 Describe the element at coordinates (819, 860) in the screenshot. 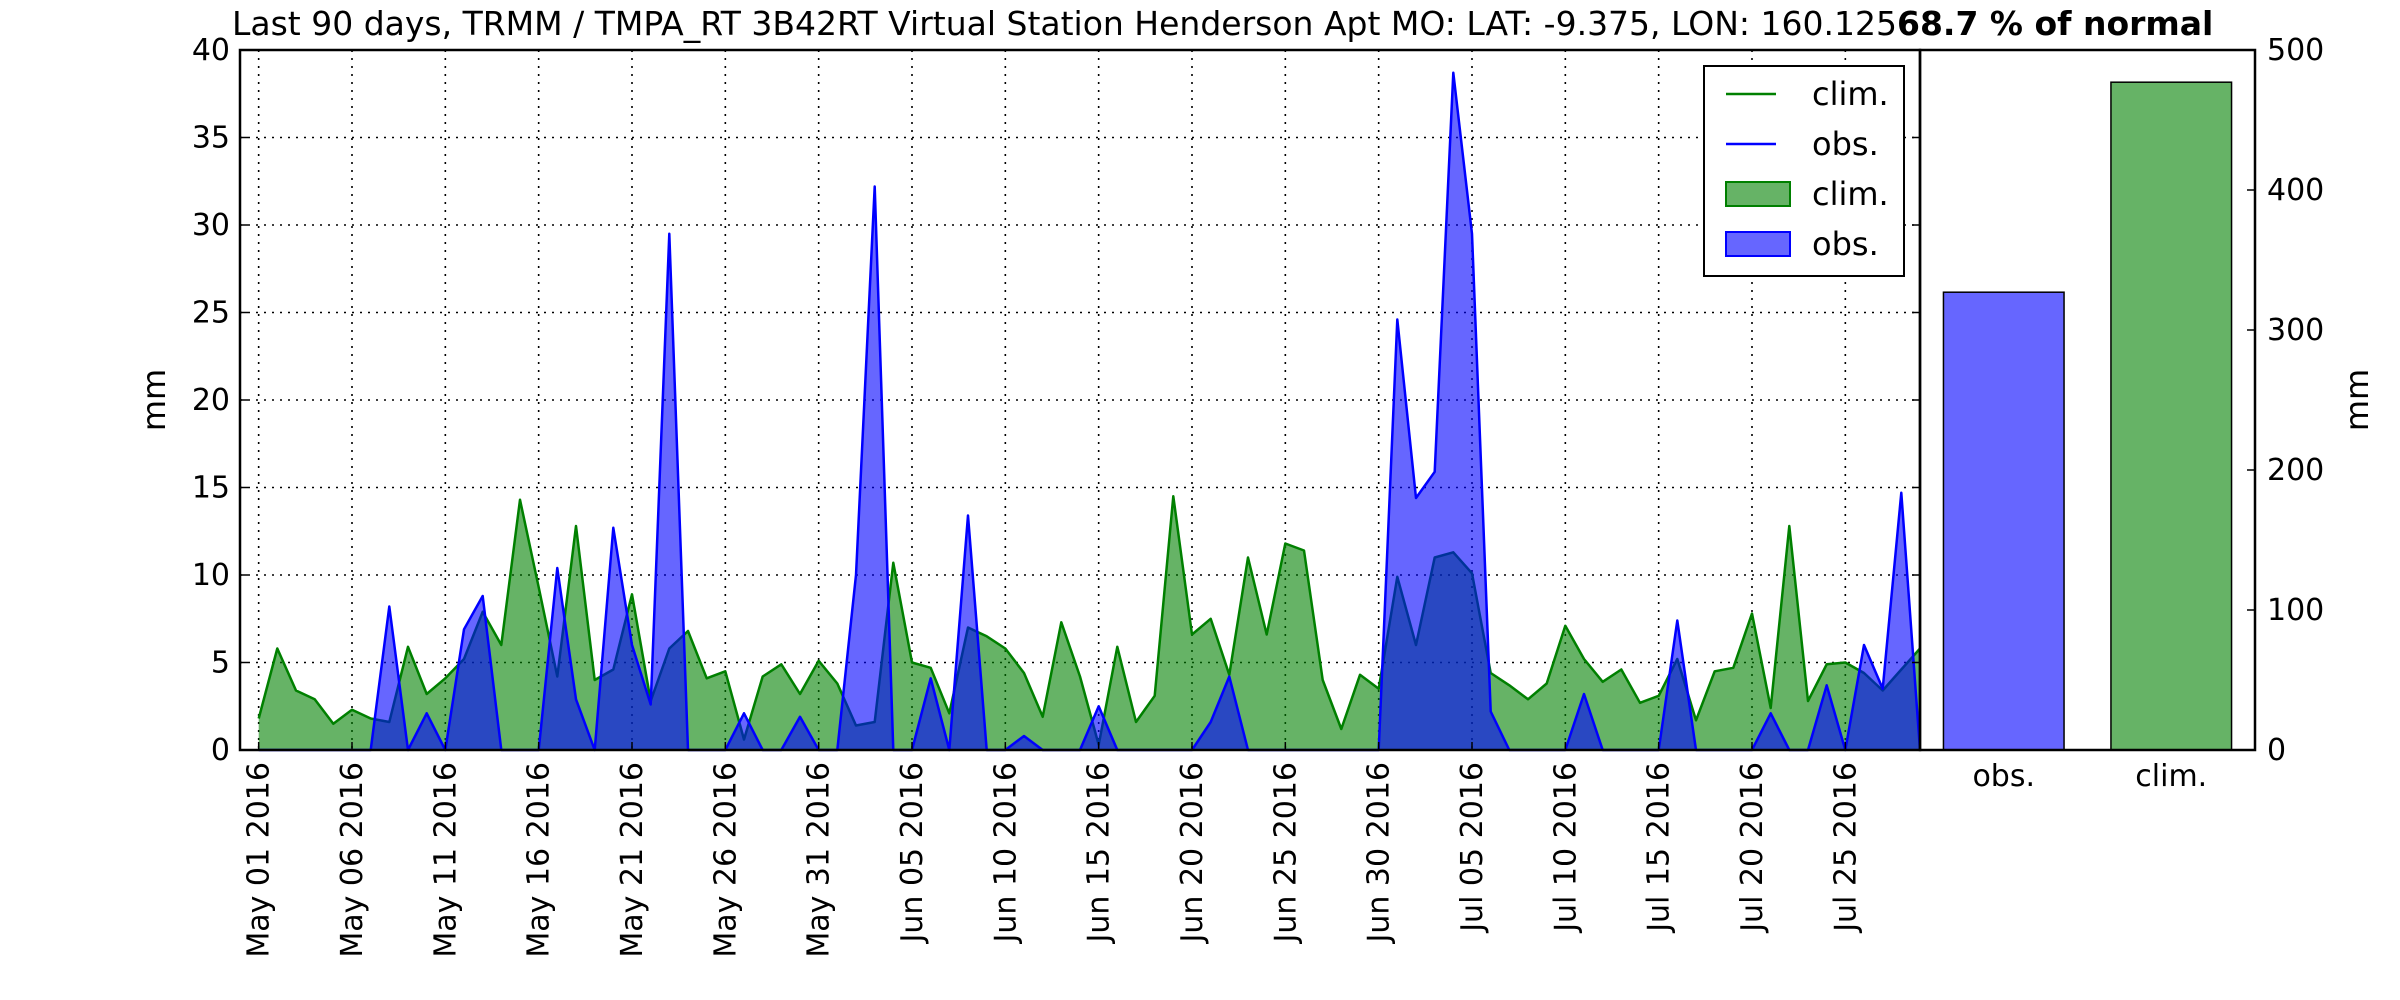

I see `x-tick-label: May 31 2016` at that location.